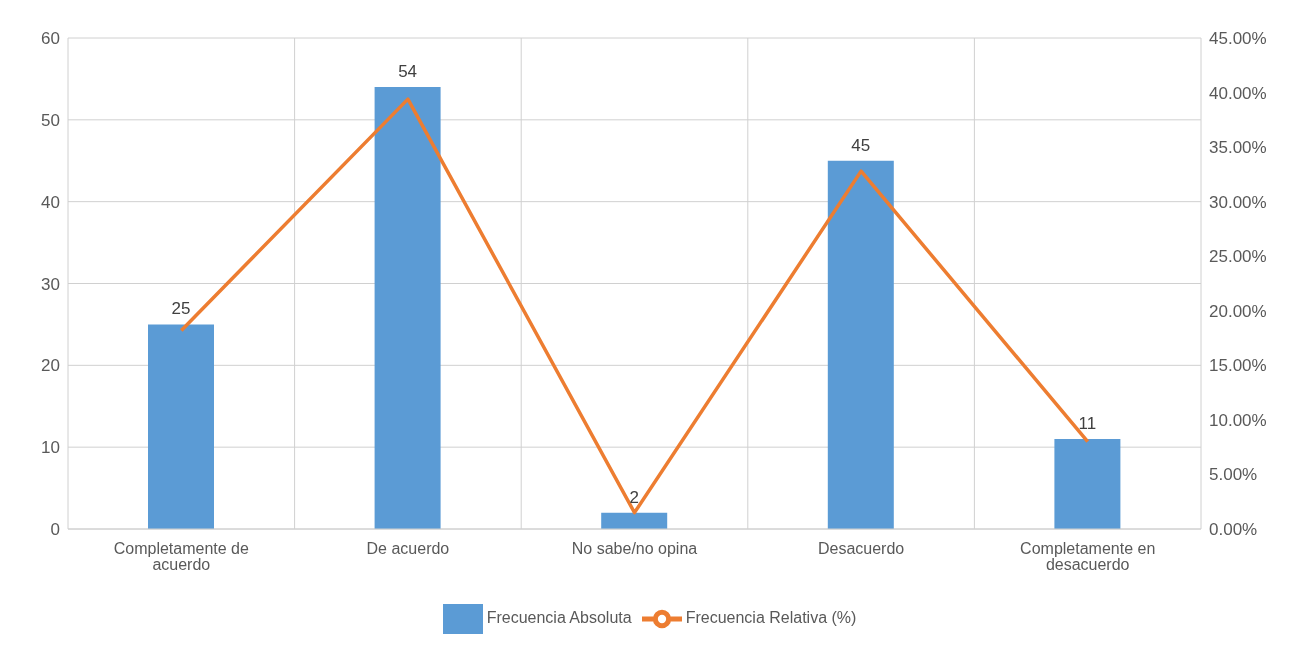  I want to click on y2-tick-label: 30.00%, so click(1238, 202).